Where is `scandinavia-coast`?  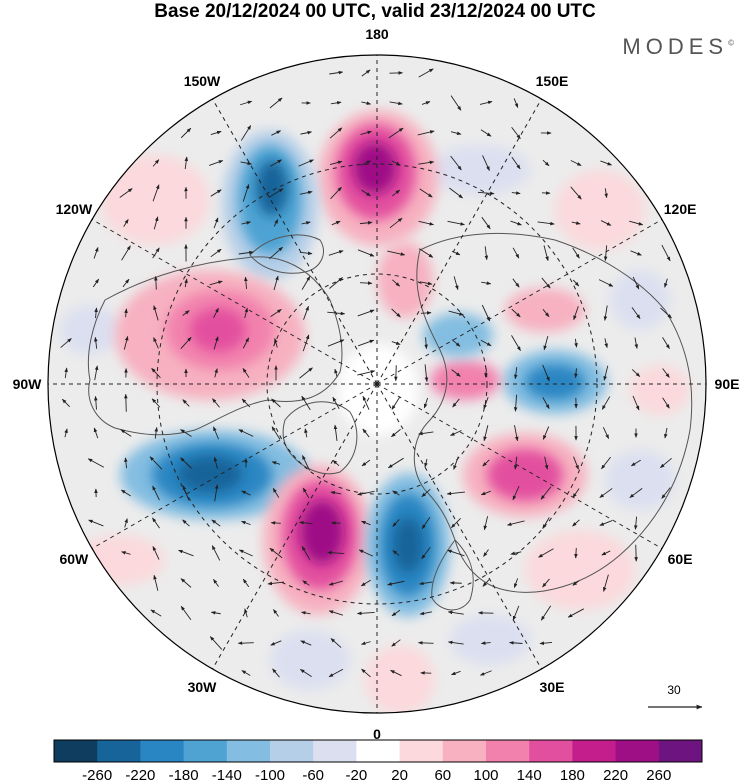 scandinavia-coast is located at coordinates (452, 575).